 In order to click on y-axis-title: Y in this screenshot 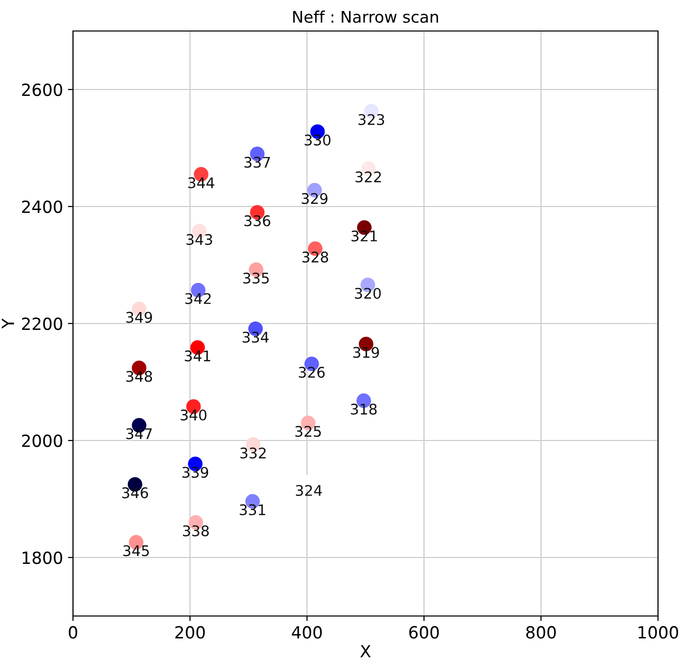, I will do `click(8, 323)`.